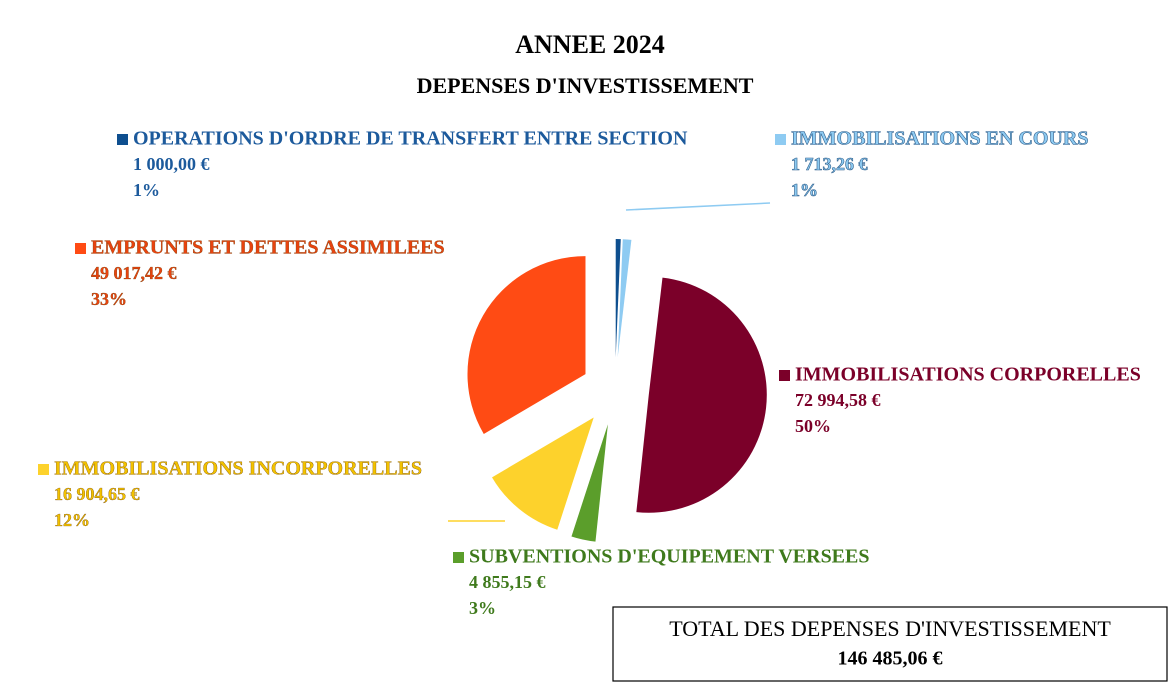 This screenshot has height=695, width=1171. What do you see at coordinates (939, 139) in the screenshot?
I see `data-label-name: IMMOBILISATIONS EN COURS` at bounding box center [939, 139].